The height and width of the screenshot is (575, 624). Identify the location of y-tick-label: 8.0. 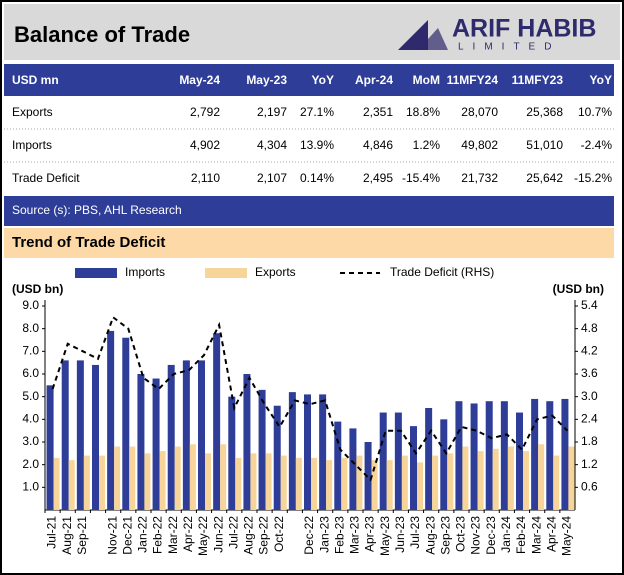
(30, 328).